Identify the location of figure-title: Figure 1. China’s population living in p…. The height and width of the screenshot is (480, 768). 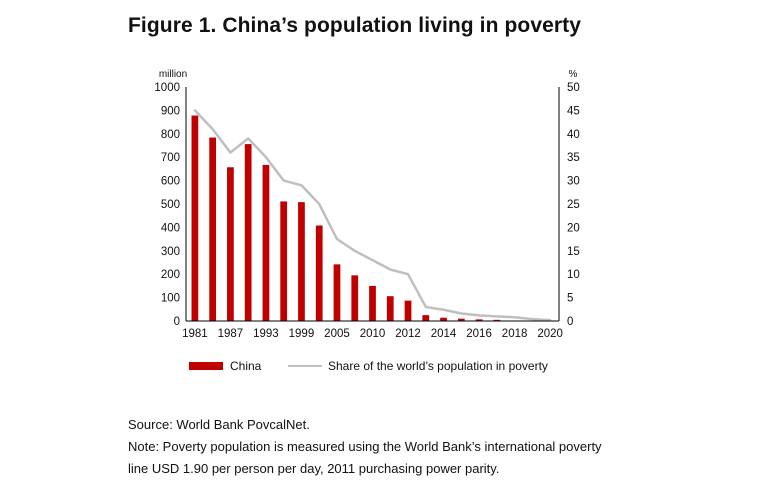
(355, 25).